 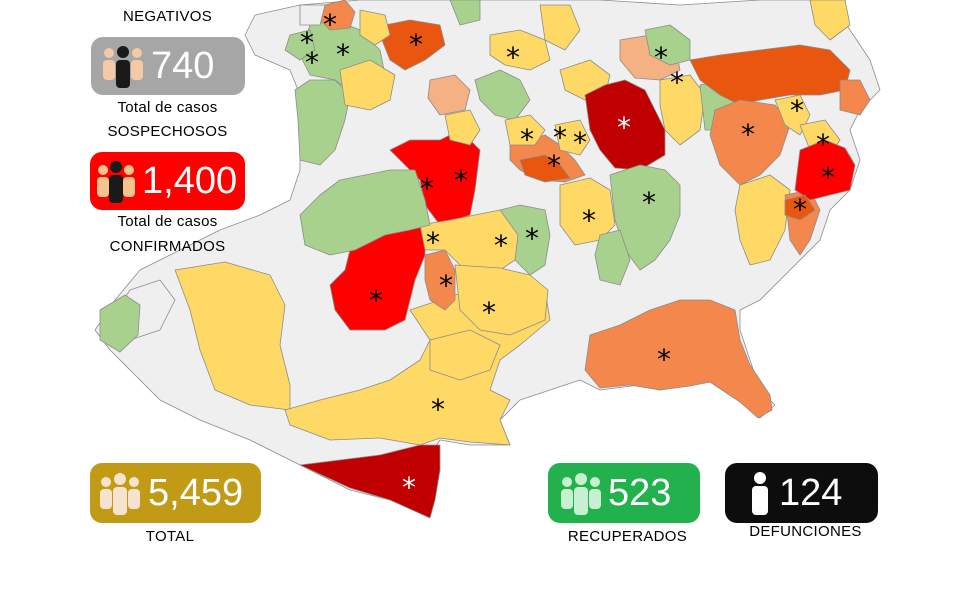 What do you see at coordinates (805, 531) in the screenshot?
I see `defunciones-caption: DEFUNCIONES` at bounding box center [805, 531].